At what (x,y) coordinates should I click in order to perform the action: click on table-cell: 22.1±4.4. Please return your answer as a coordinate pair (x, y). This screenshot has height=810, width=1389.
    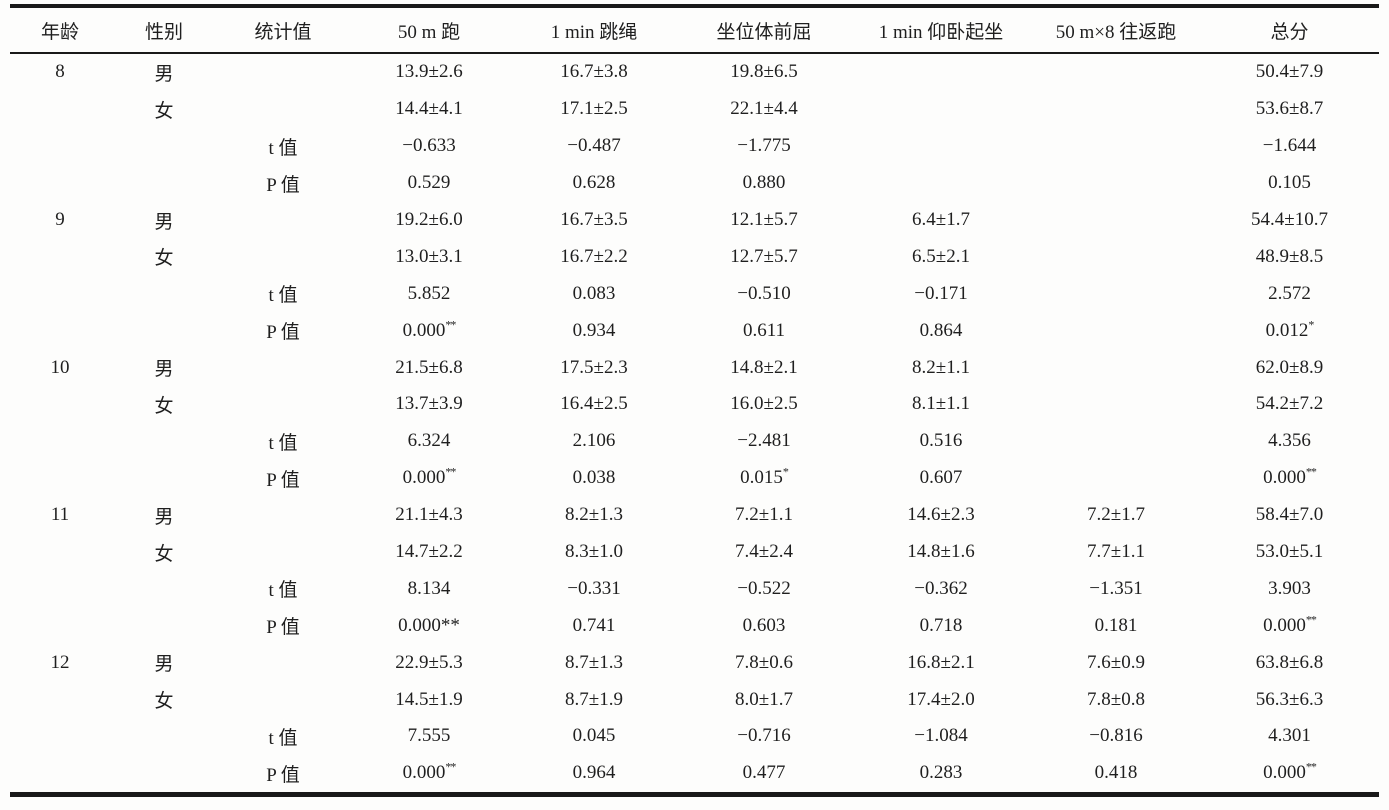
    Looking at the image, I should click on (764, 109).